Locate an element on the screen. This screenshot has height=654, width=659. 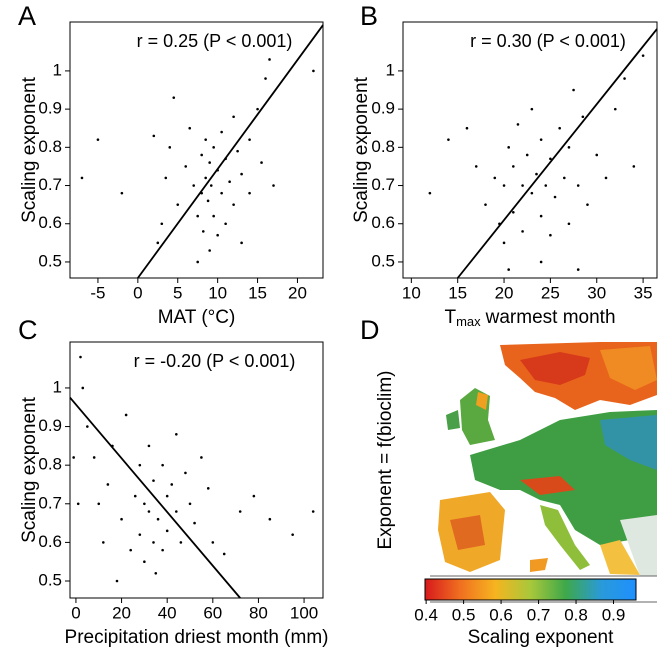
x-tick-label: 25 is located at coordinates (550, 292).